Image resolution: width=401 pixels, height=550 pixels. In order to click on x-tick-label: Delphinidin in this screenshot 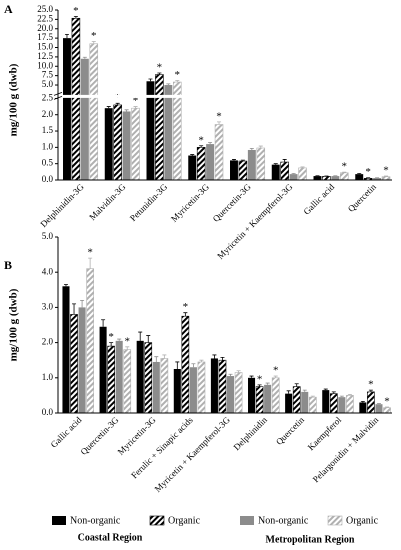, I will do `click(251, 433)`.